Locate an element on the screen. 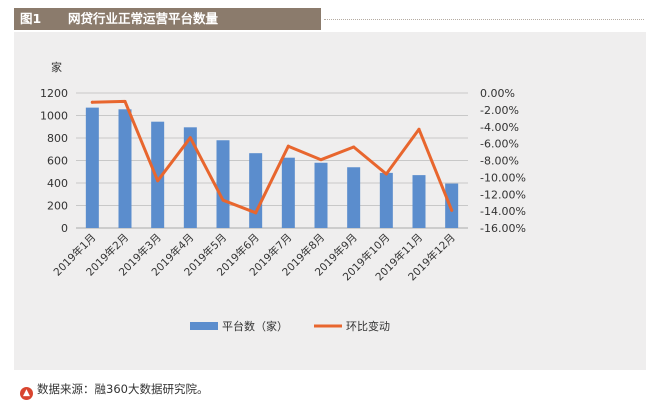 The image size is (655, 409). legend-swatch-bar is located at coordinates (204, 326).